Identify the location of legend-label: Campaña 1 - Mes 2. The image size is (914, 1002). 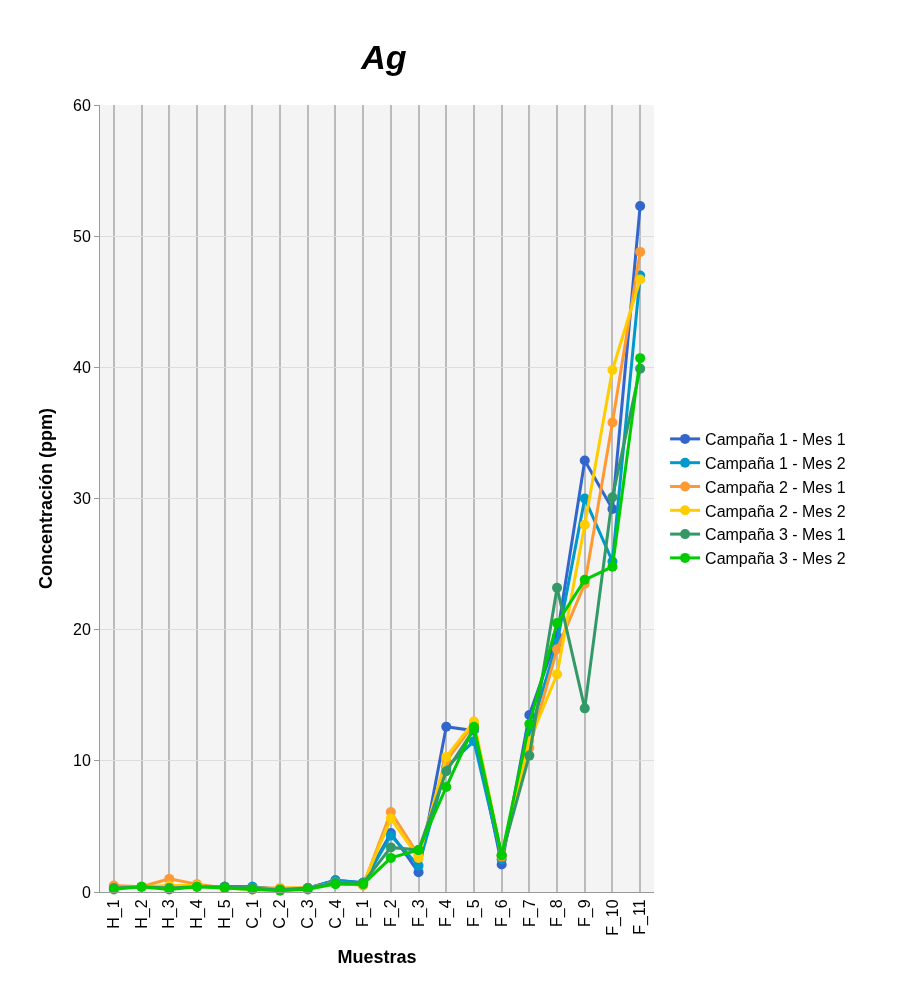
(775, 463).